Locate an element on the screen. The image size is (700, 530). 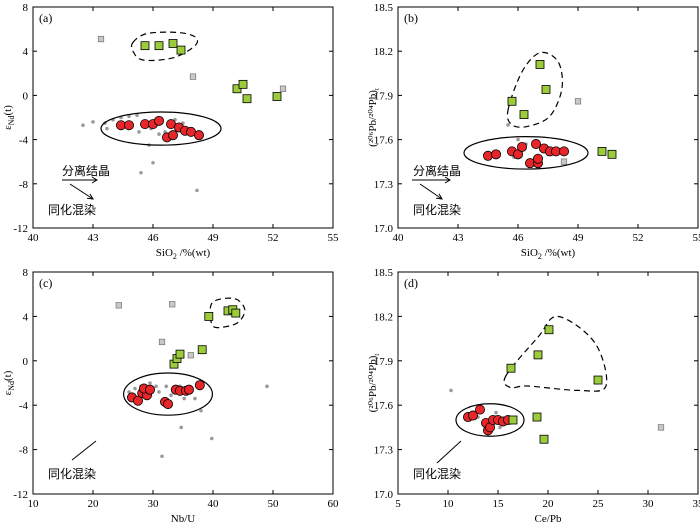
x-tick-label: 25 is located at coordinates (599, 504).